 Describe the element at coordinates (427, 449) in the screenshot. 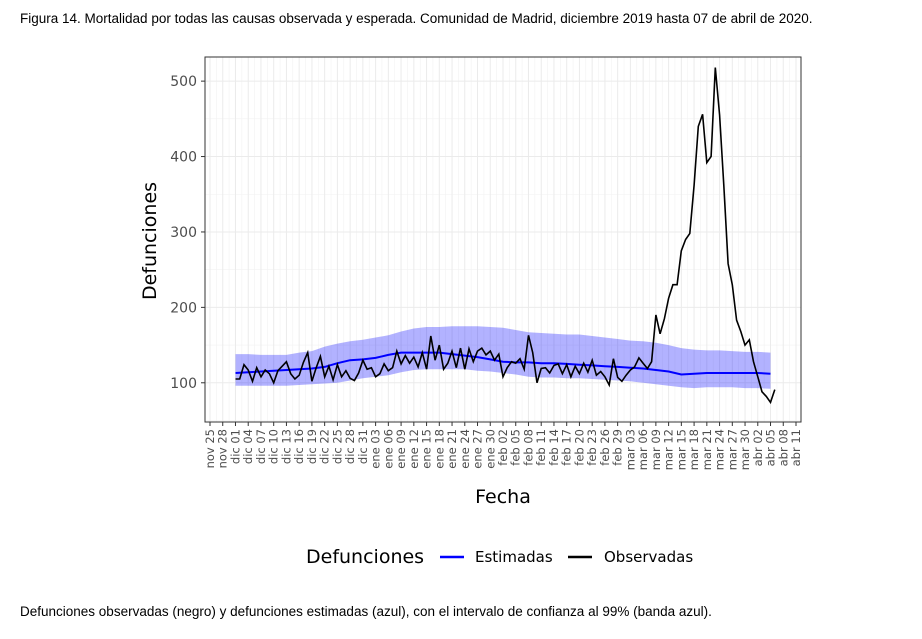

I see `x-tick-label: ene 15` at that location.